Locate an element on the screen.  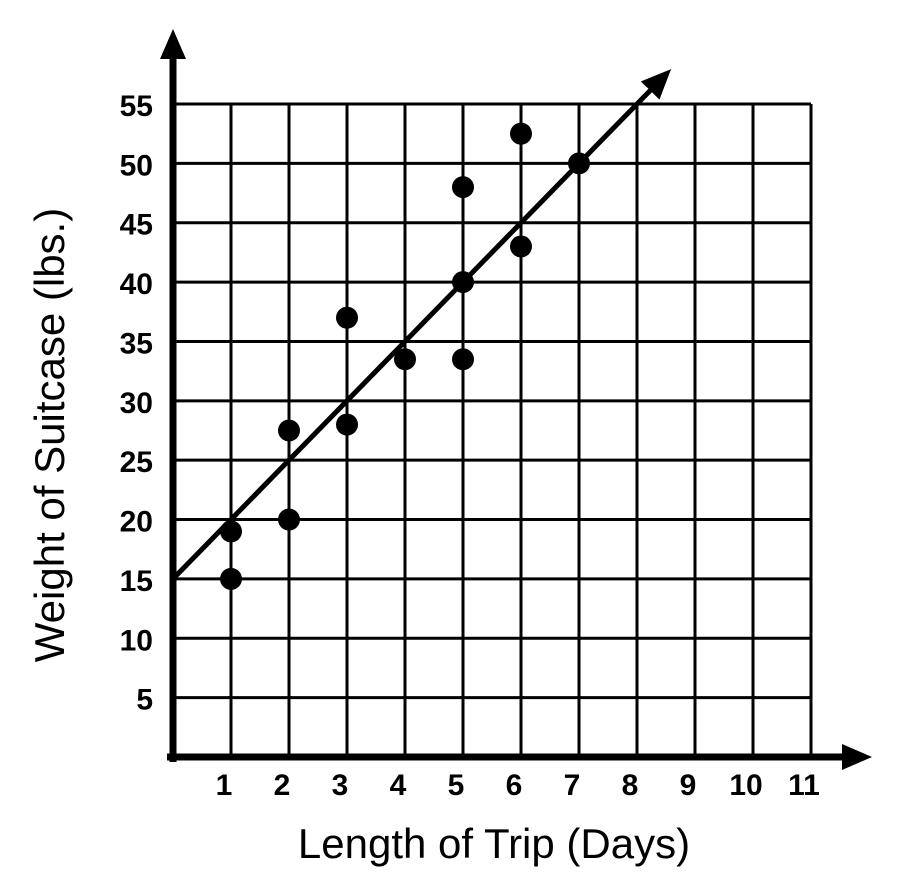
x-tick-label: 7 is located at coordinates (572, 785).